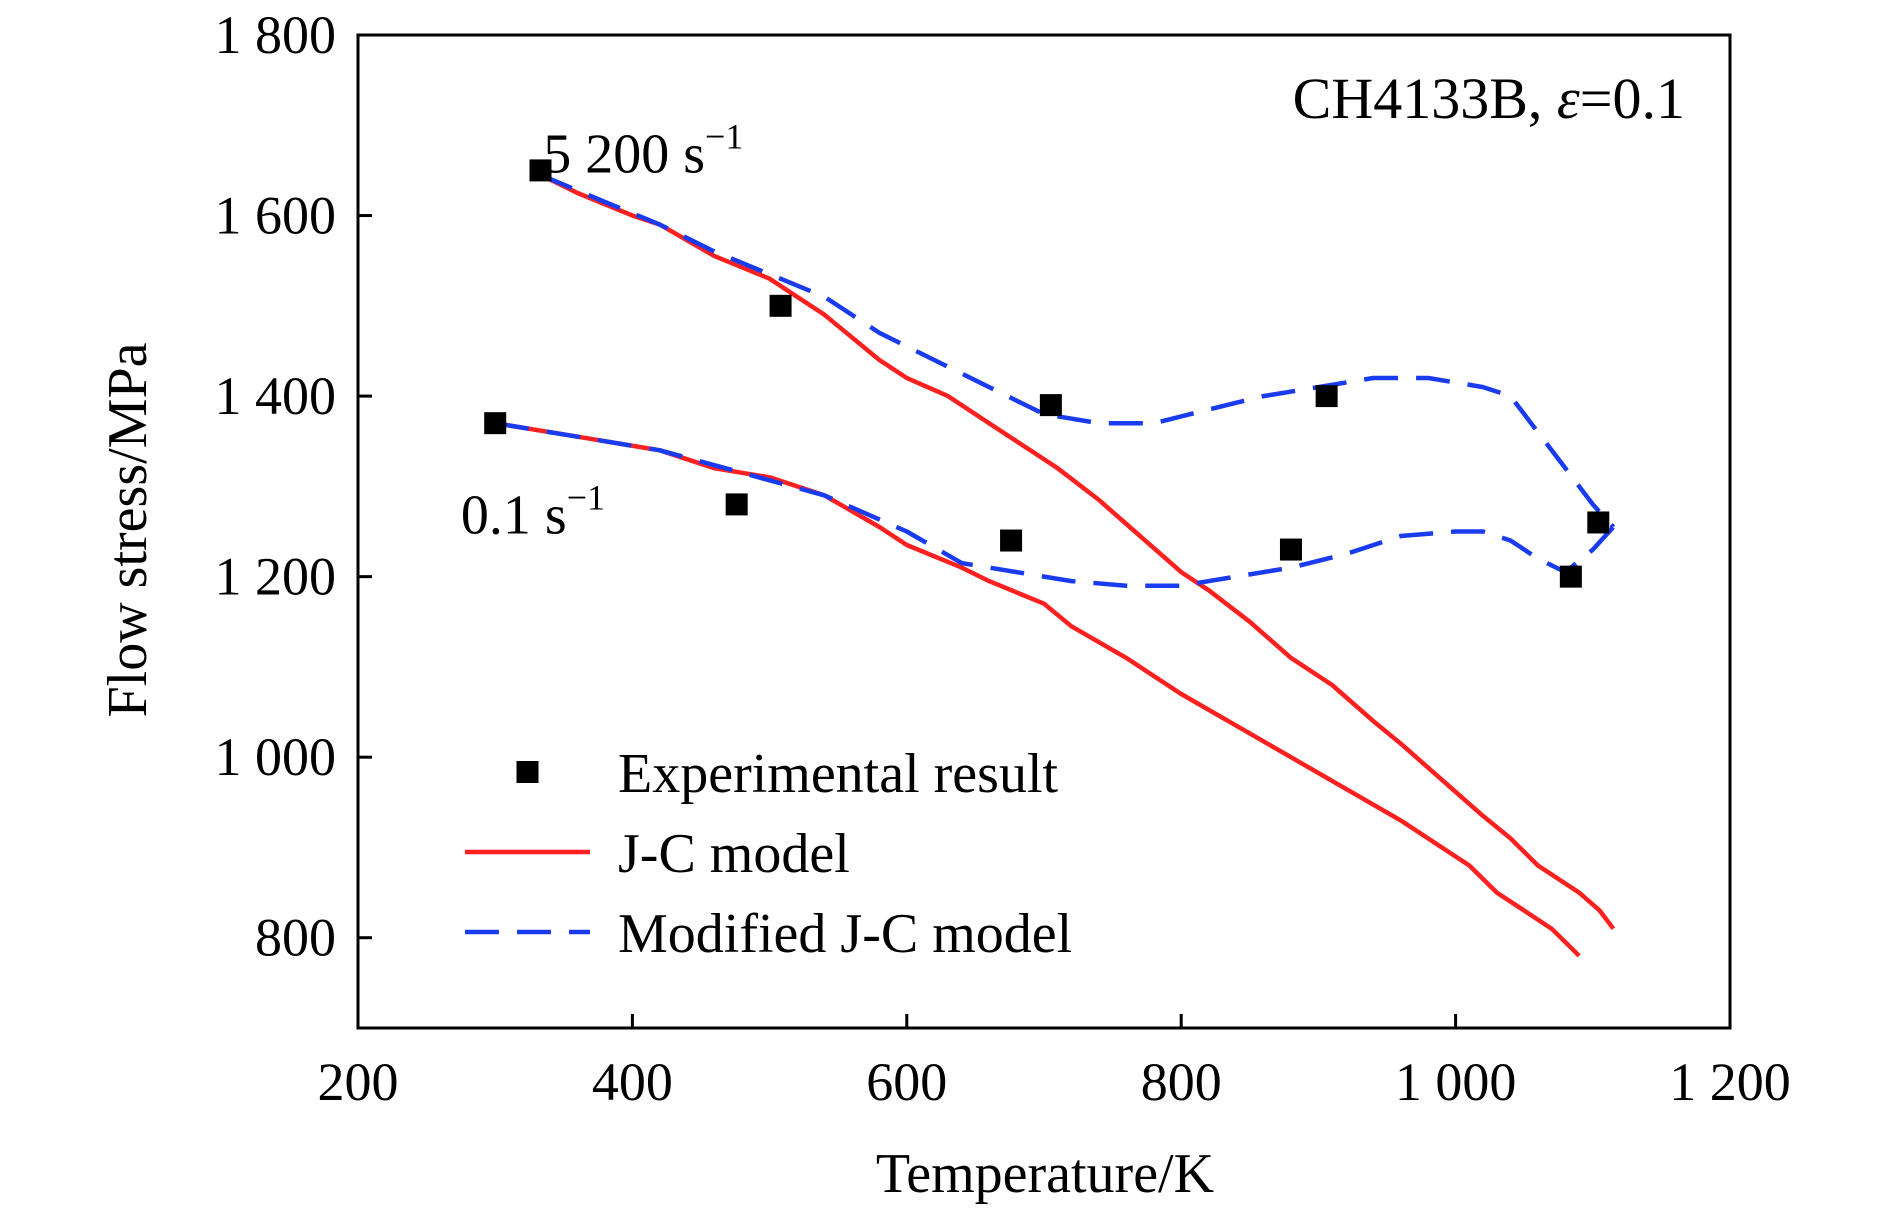 Image resolution: width=1890 pixels, height=1214 pixels. What do you see at coordinates (128, 529) in the screenshot?
I see `y-axis-title: Flow stress/MPa` at bounding box center [128, 529].